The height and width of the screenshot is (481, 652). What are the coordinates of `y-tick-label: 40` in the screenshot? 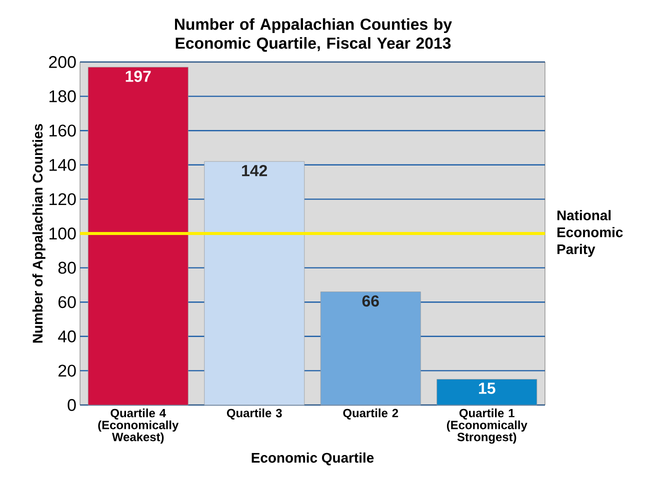 It's located at (67, 336).